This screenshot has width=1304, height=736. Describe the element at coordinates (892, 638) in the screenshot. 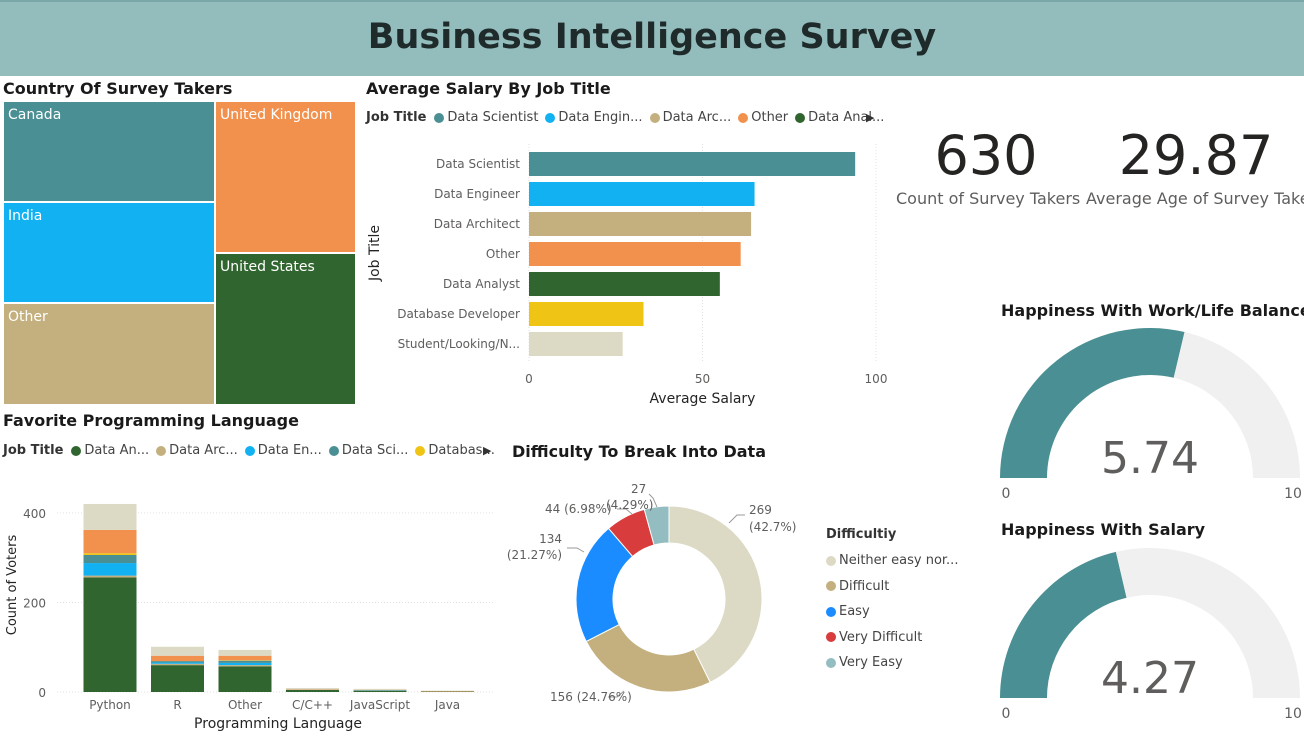

I see `legend-item: Very Difficult` at that location.